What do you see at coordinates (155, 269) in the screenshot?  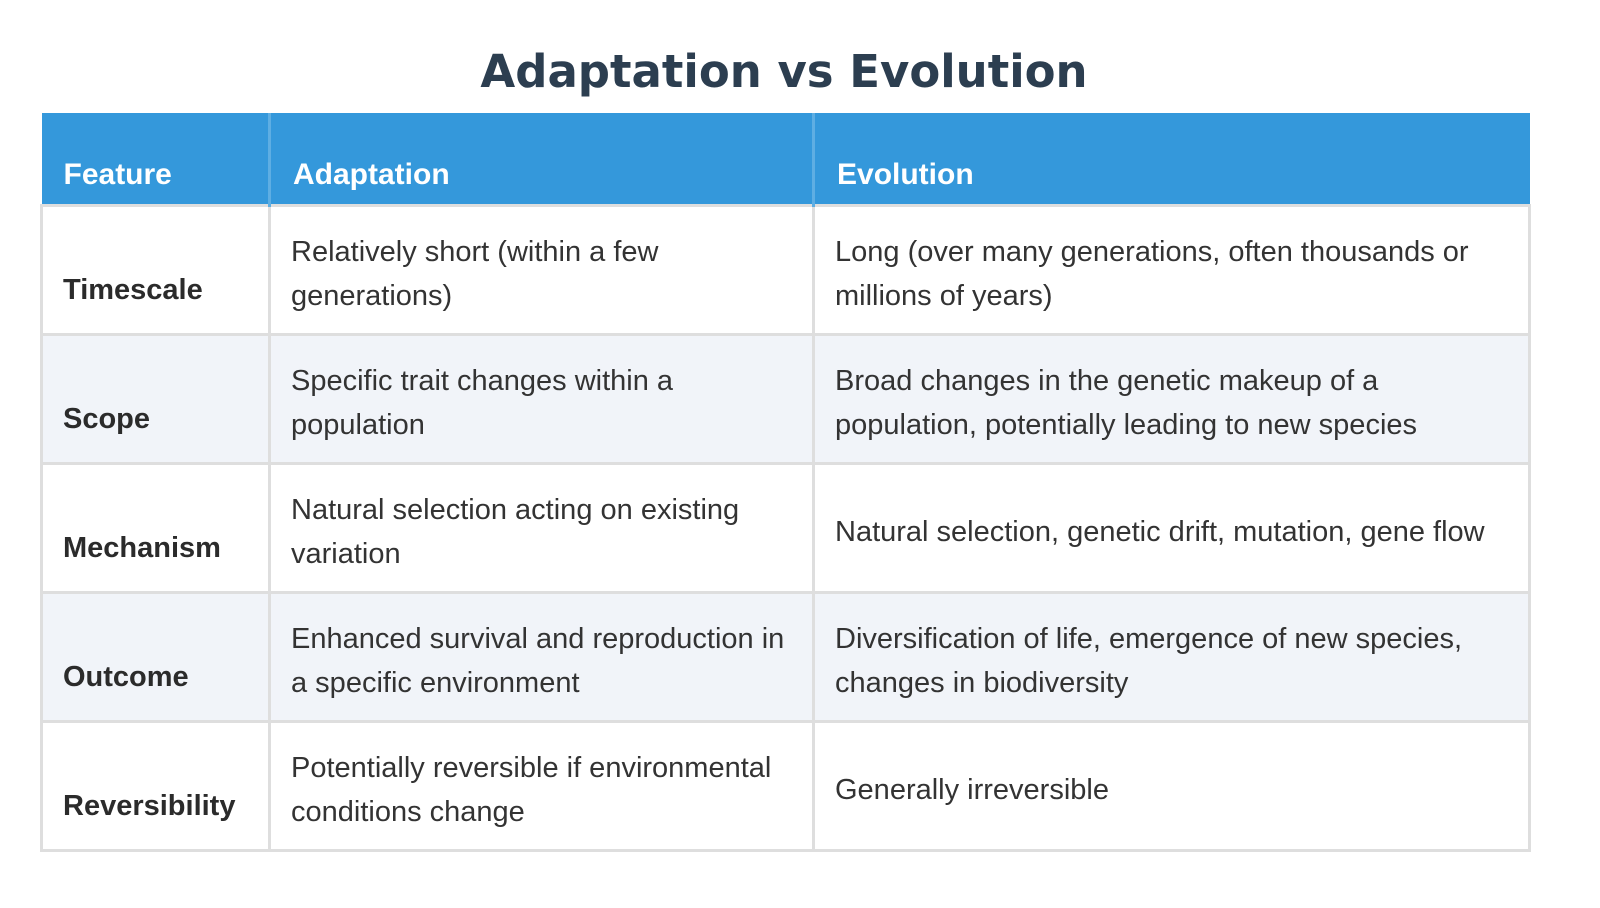 I see `feature-cell: Timescale` at bounding box center [155, 269].